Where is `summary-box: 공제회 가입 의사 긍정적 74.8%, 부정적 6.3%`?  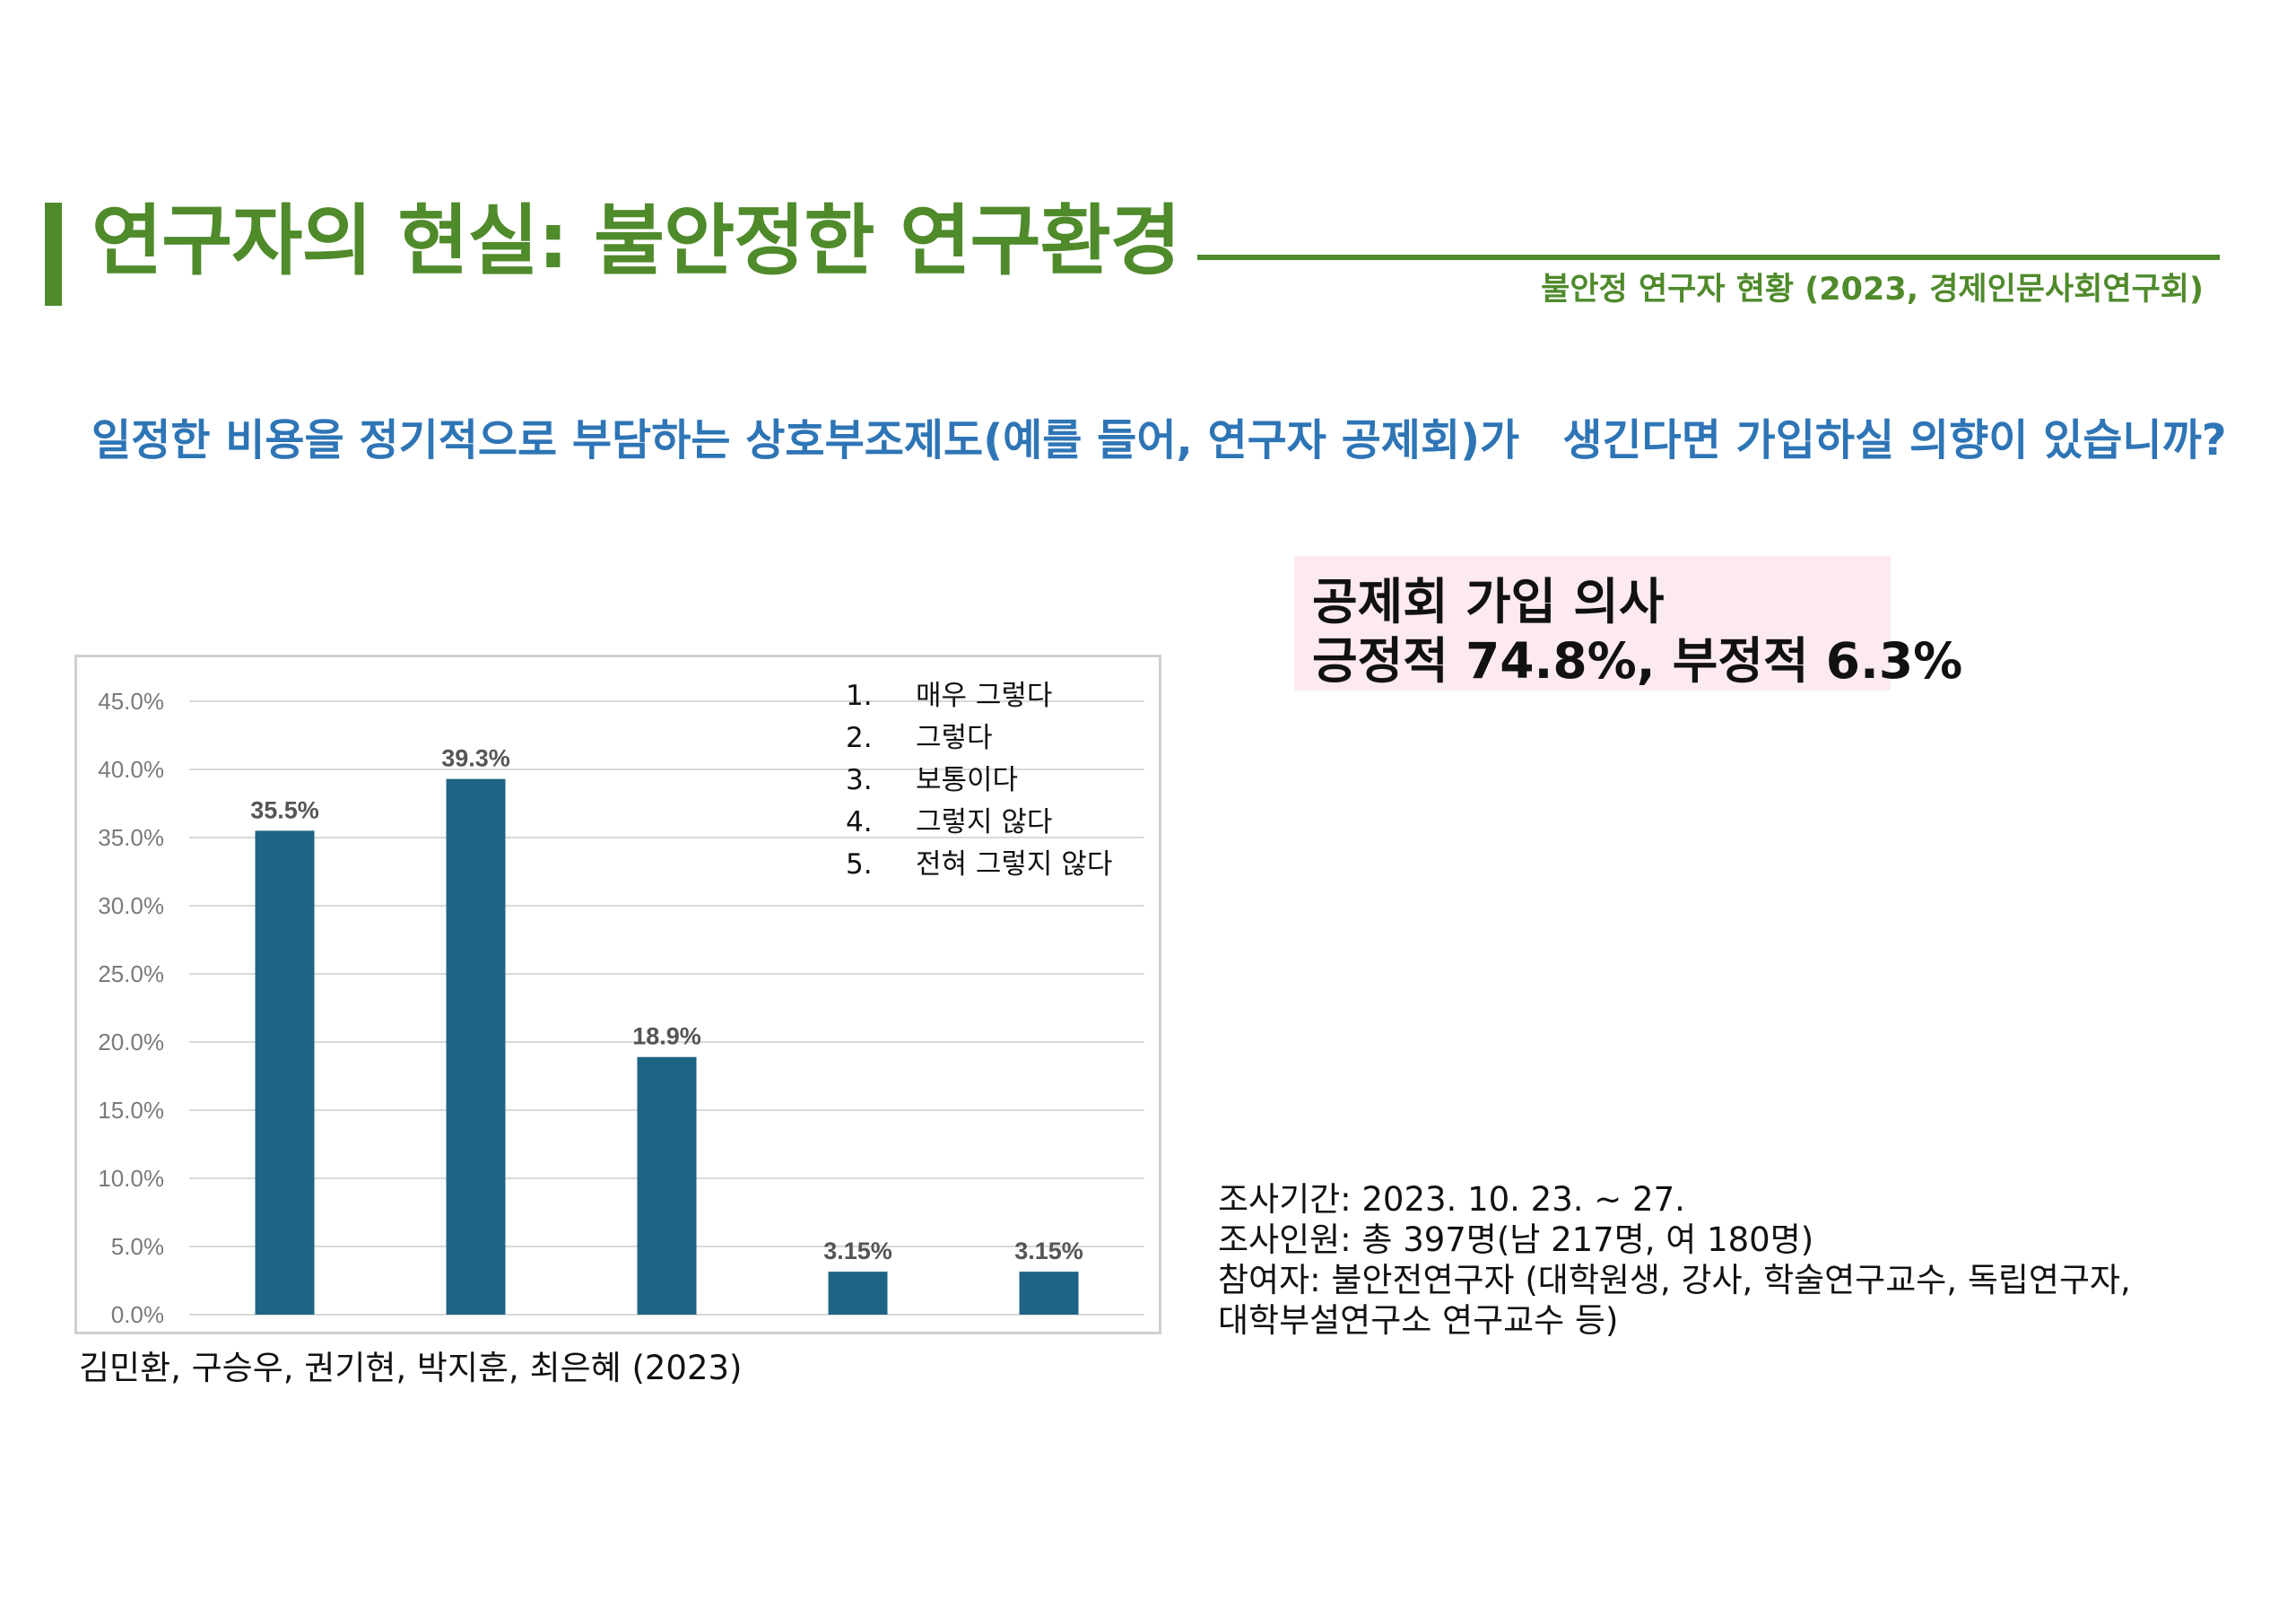 summary-box: 공제회 가입 의사 긍정적 74.8%, 부정적 6.3% is located at coordinates (1628, 623).